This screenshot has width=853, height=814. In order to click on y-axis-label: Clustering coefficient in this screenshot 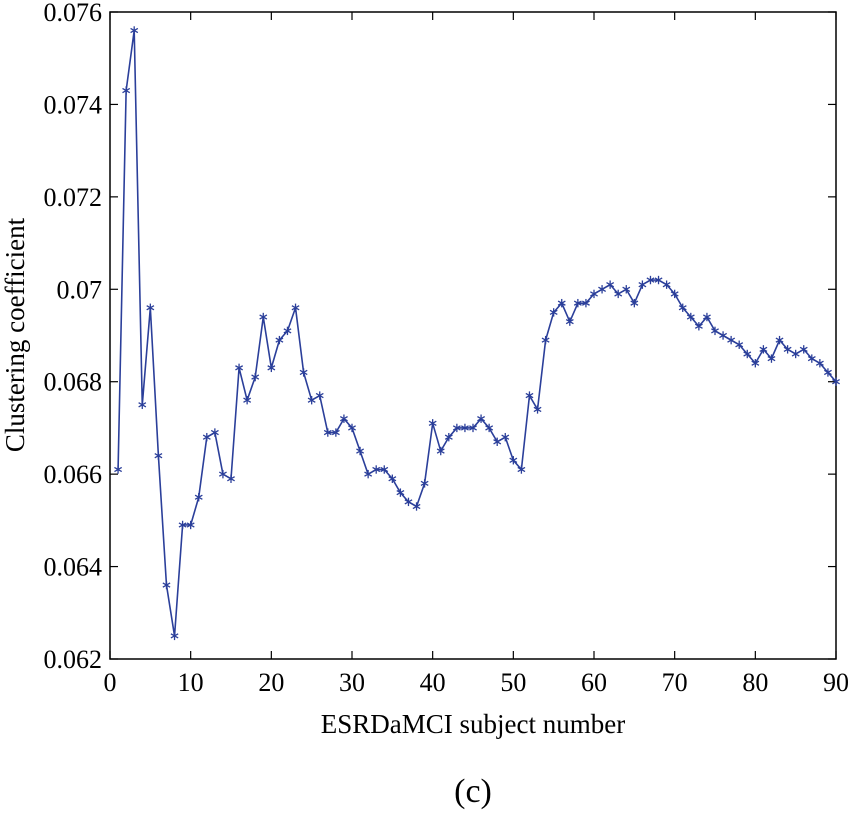, I will do `click(15, 334)`.